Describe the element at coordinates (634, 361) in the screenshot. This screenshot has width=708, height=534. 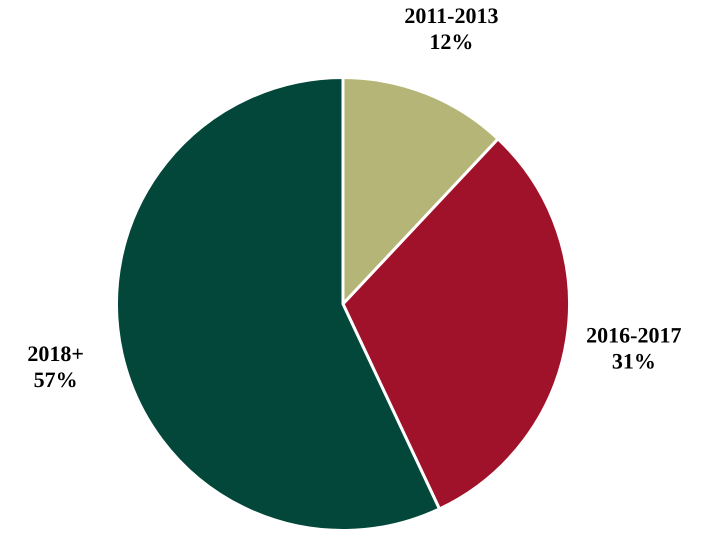
I see `data-label: 31%` at that location.